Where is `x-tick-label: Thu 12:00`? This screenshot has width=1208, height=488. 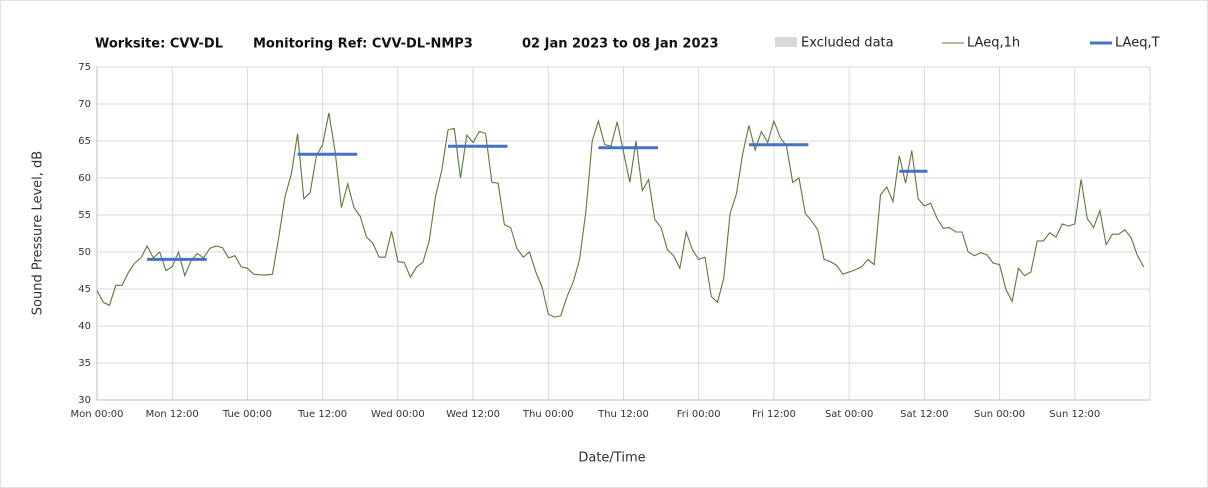
x-tick-label: Thu 12:00 is located at coordinates (623, 414).